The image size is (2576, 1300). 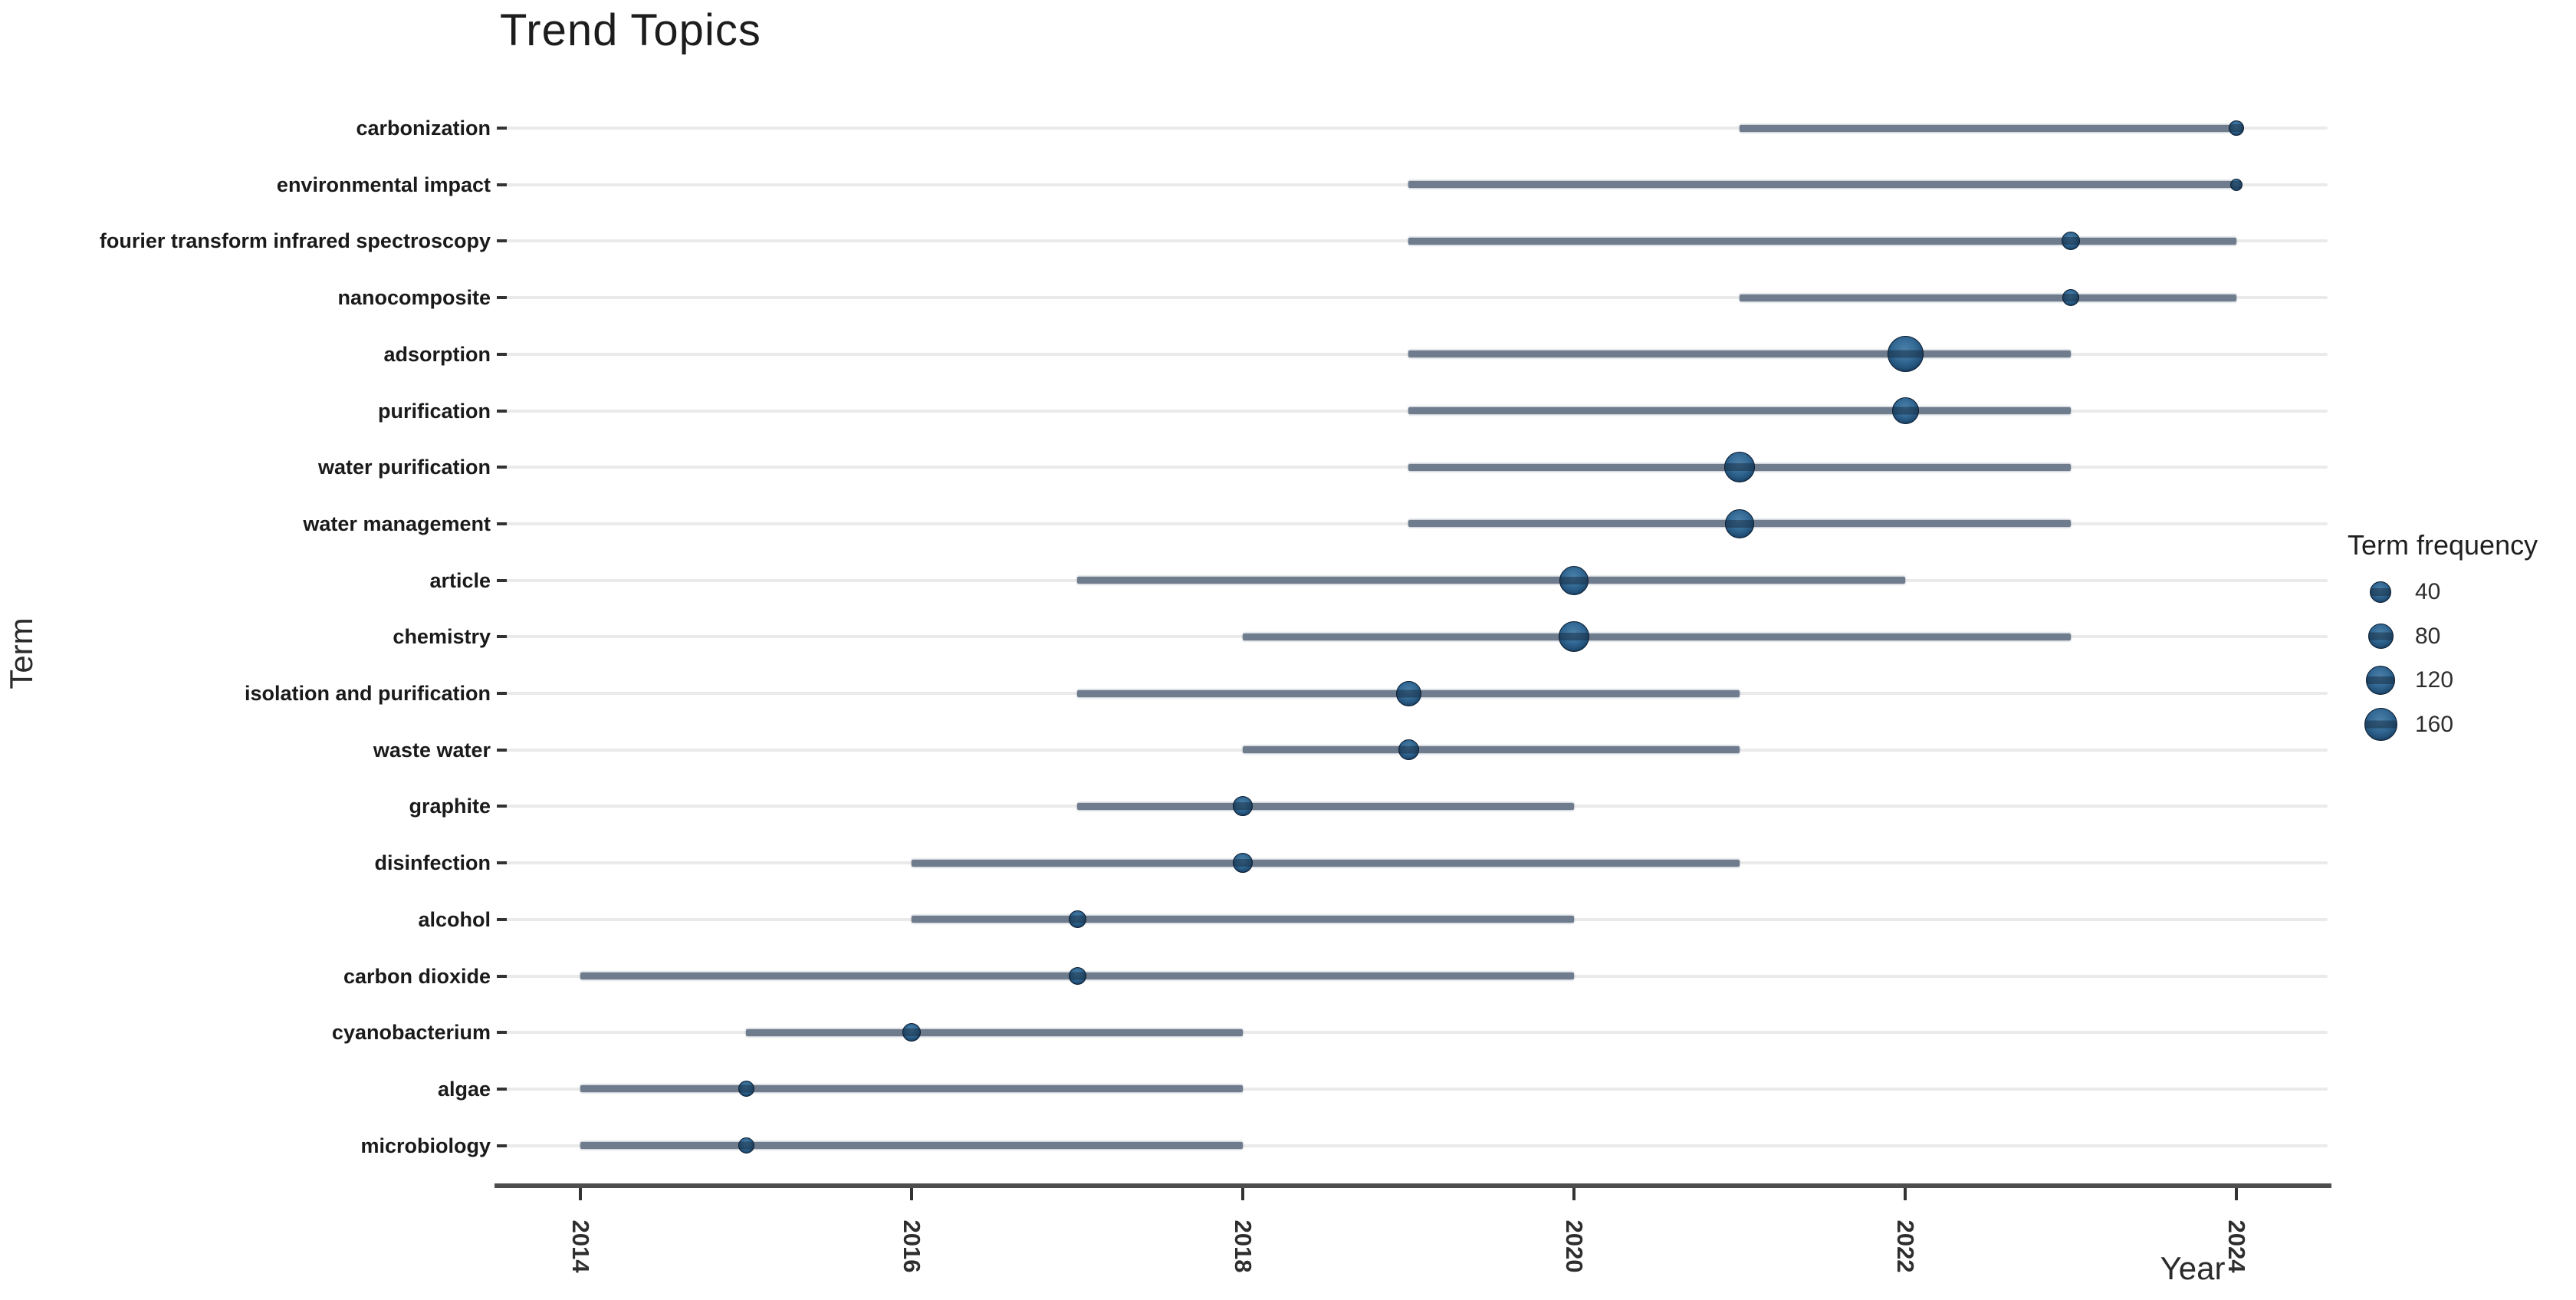 What do you see at coordinates (404, 467) in the screenshot?
I see `term-label: water purification` at bounding box center [404, 467].